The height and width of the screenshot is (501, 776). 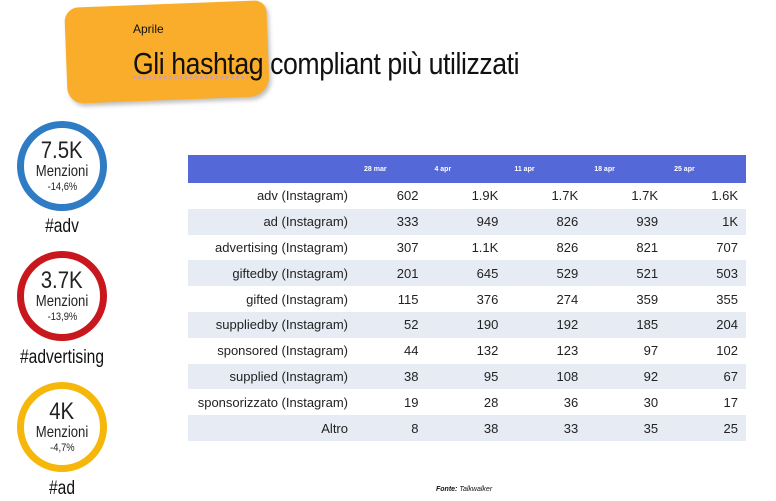 I want to click on hashtag-name-cell: sponsored (Instagram), so click(x=282, y=351).